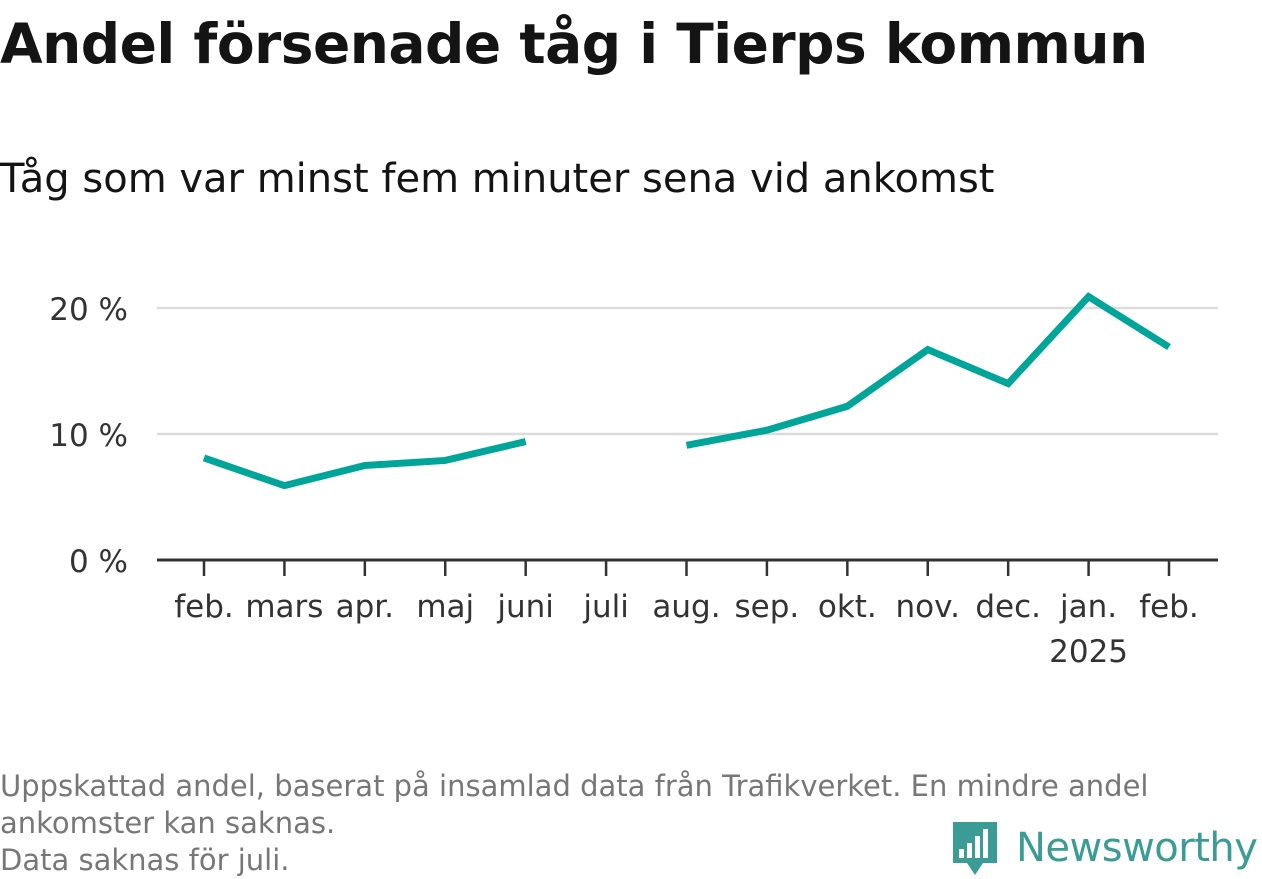  I want to click on x-tick-label: mars, so click(284, 607).